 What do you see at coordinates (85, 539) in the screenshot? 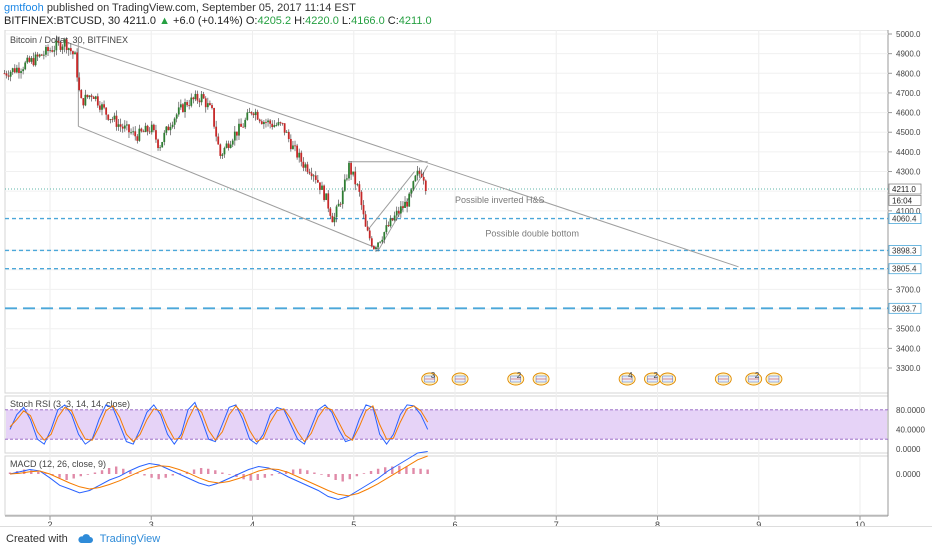
I see `tradingview-cloud-icon` at bounding box center [85, 539].